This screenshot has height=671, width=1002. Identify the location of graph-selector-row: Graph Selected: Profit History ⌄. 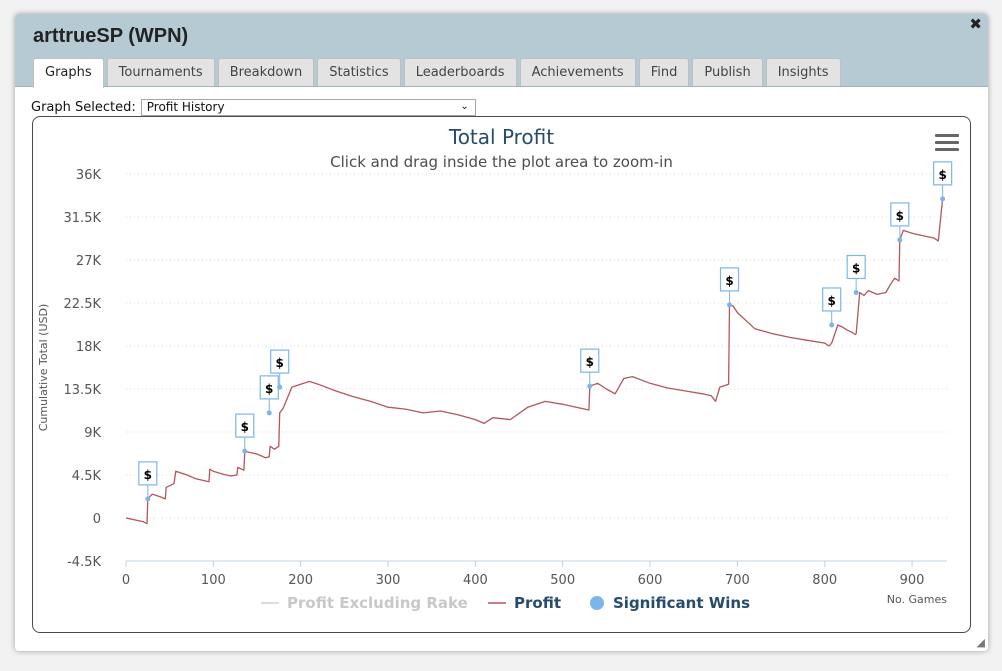
(253, 107).